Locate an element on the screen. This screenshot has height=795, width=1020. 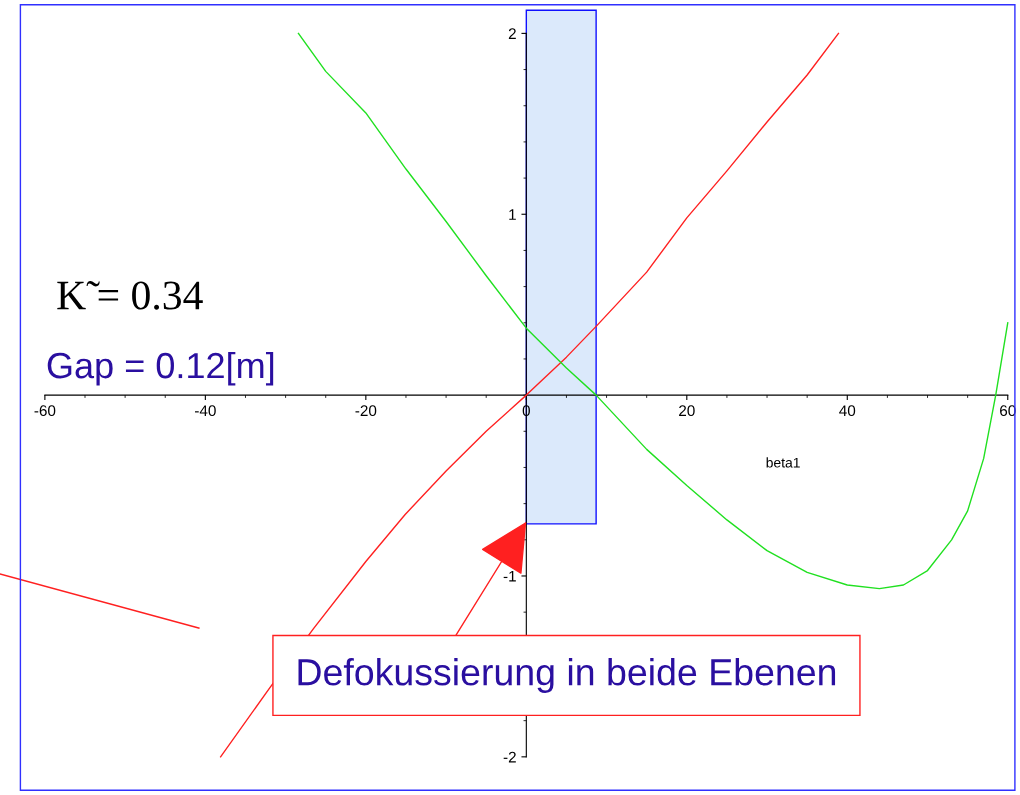
y-tick-label: 1 is located at coordinates (512, 214).